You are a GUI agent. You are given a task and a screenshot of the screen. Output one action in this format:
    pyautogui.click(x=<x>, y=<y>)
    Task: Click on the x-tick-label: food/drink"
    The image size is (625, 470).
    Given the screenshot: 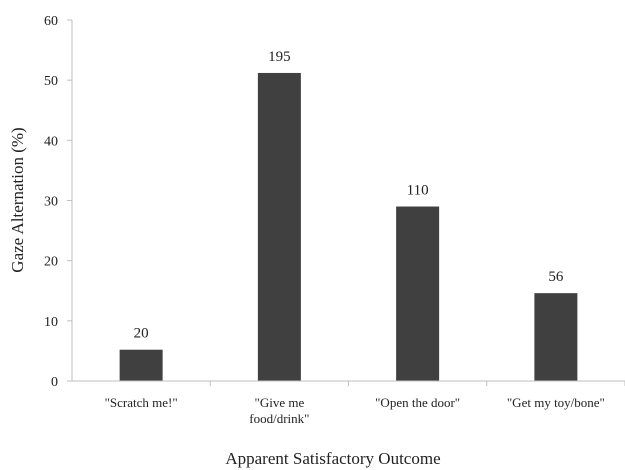 What is the action you would take?
    pyautogui.click(x=279, y=418)
    